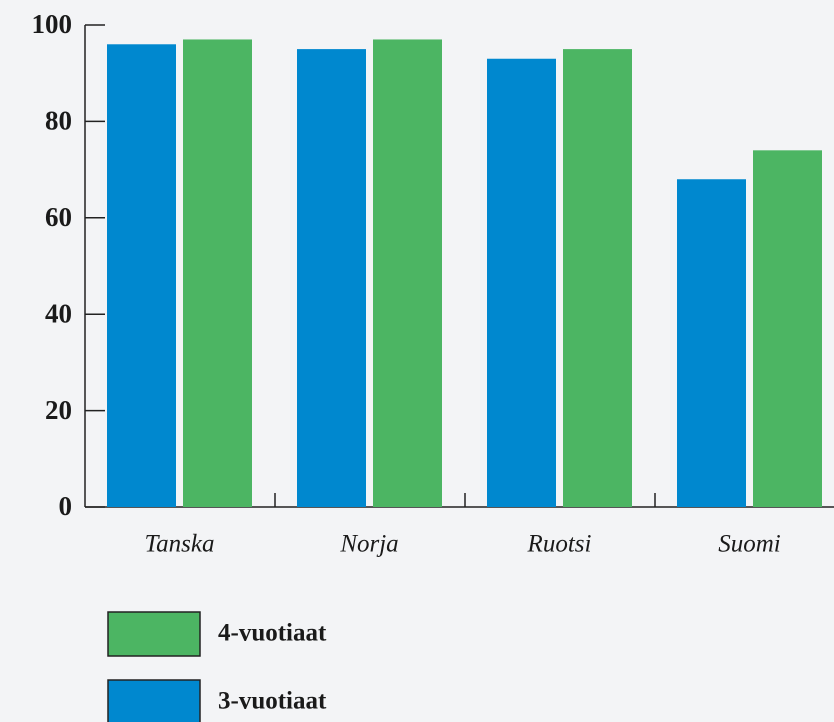 The image size is (834, 722). I want to click on legend-label: 4-vuotiaat, so click(272, 633).